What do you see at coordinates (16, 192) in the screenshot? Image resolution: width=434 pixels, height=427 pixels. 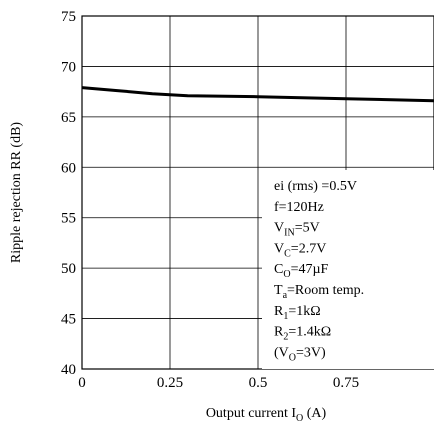 I see `y-axis-title: Ripple rejection RR (dB)` at bounding box center [16, 192].